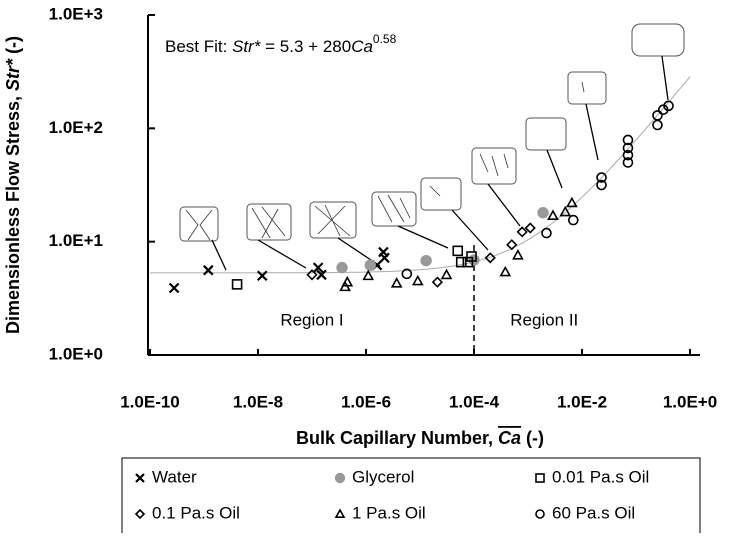 This screenshot has height=538, width=730. Describe the element at coordinates (385, 39) in the screenshot. I see `fit-annotation-part: 0.58` at that location.